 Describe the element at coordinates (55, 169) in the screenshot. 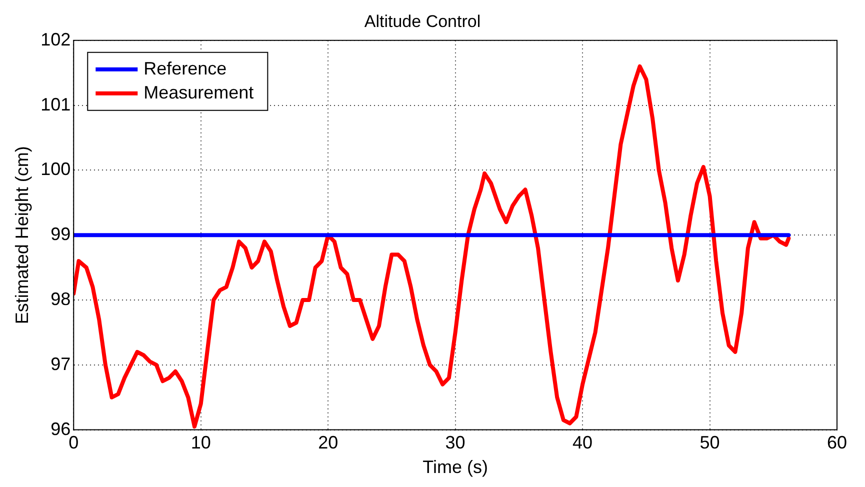

I see `y-tick-label: 100` at that location.